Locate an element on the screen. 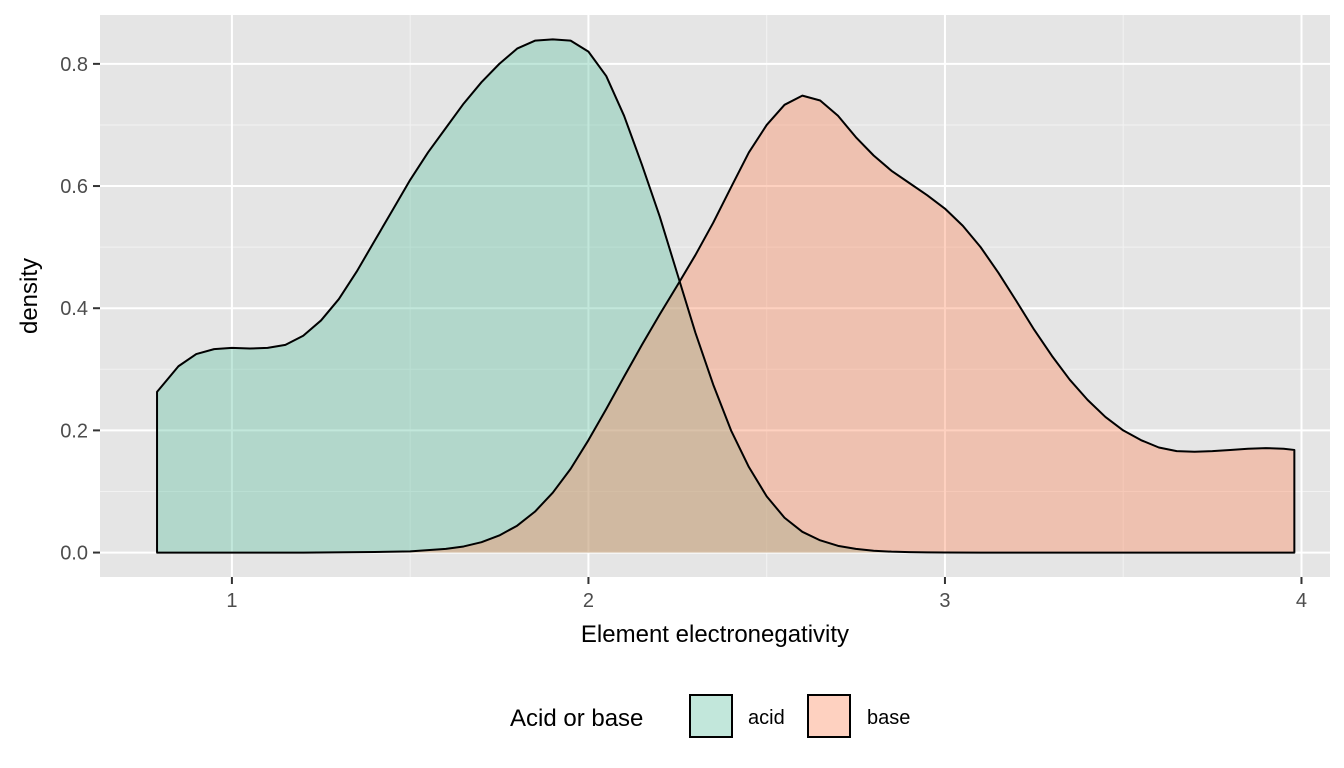  x-tick-label: 3 is located at coordinates (944, 601).